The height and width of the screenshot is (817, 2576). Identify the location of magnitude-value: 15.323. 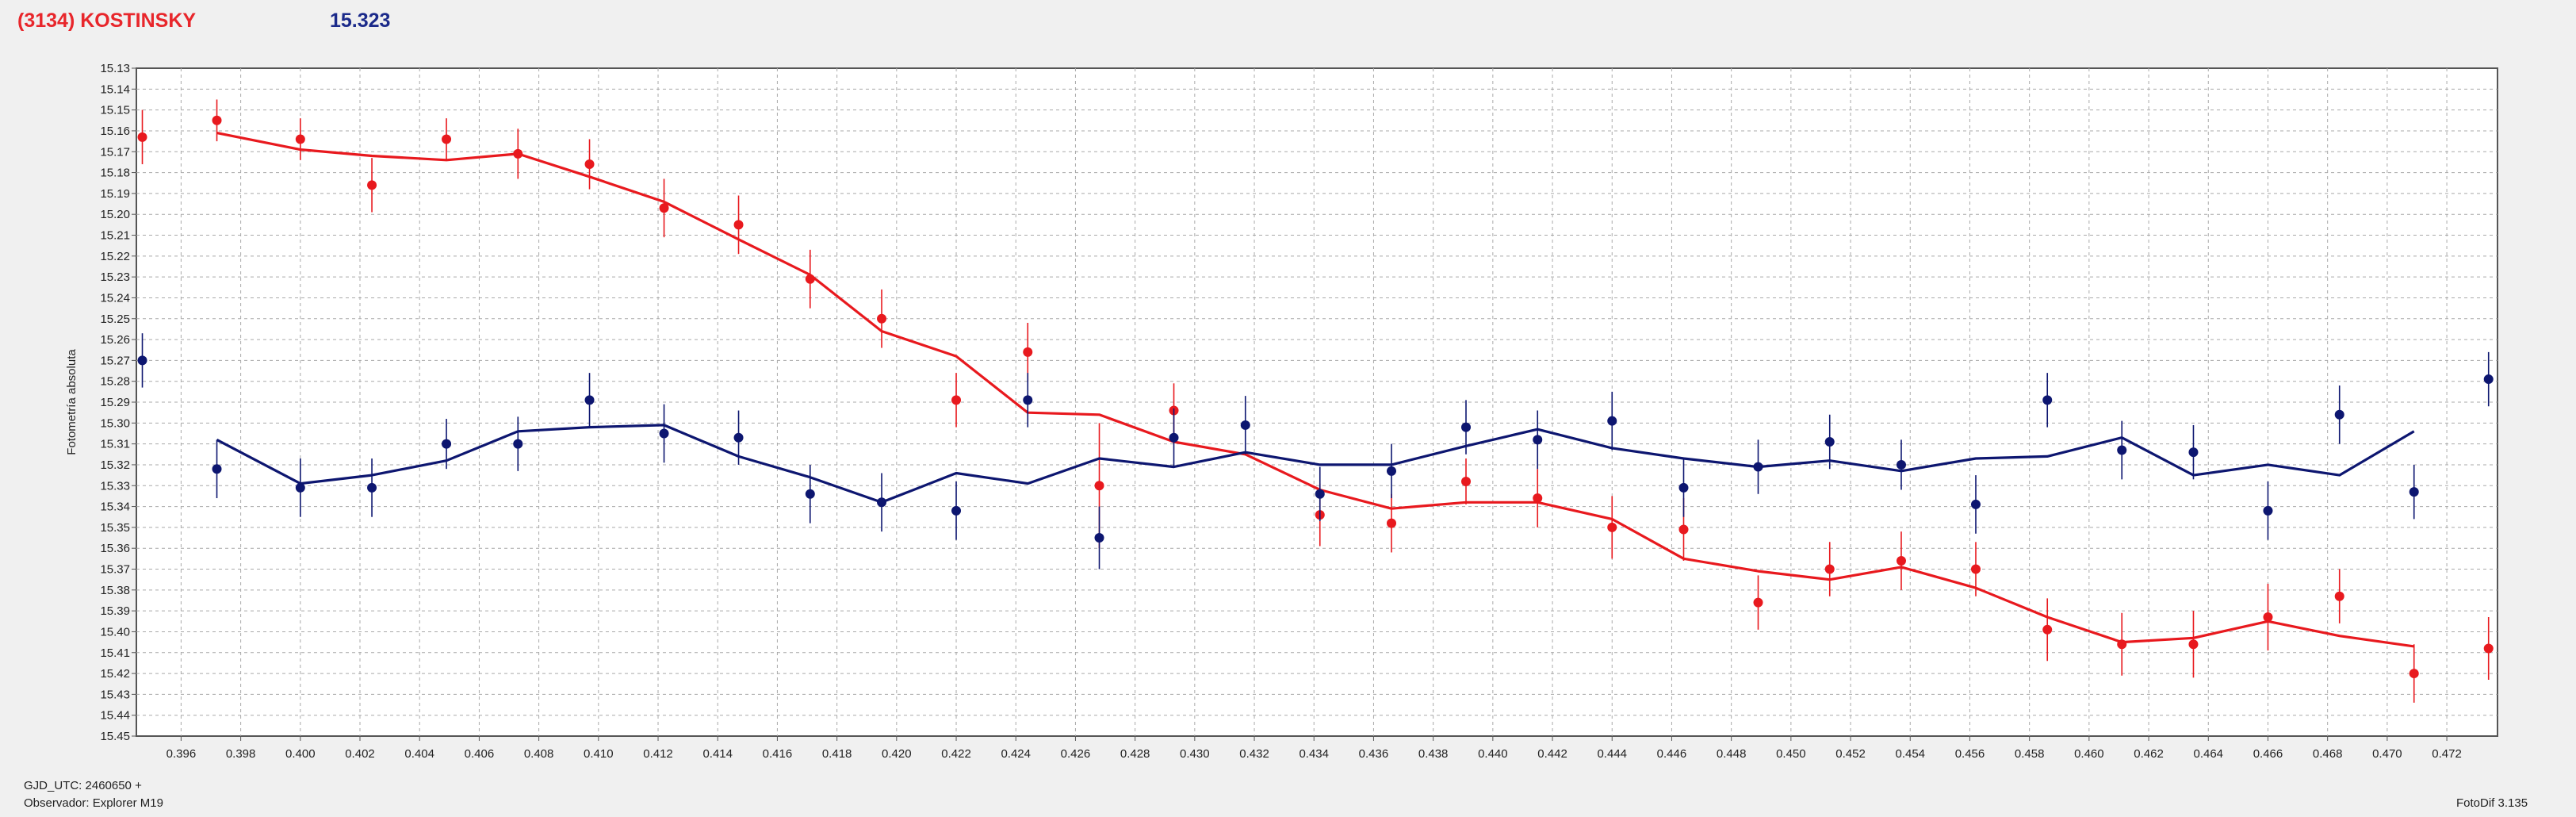
(360, 21).